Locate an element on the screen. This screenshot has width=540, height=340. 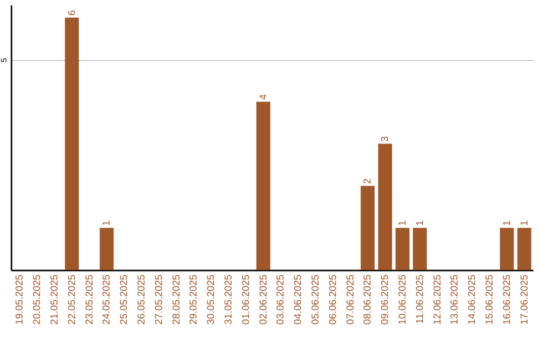
x-tick-label: 04.06.2025 is located at coordinates (298, 299).